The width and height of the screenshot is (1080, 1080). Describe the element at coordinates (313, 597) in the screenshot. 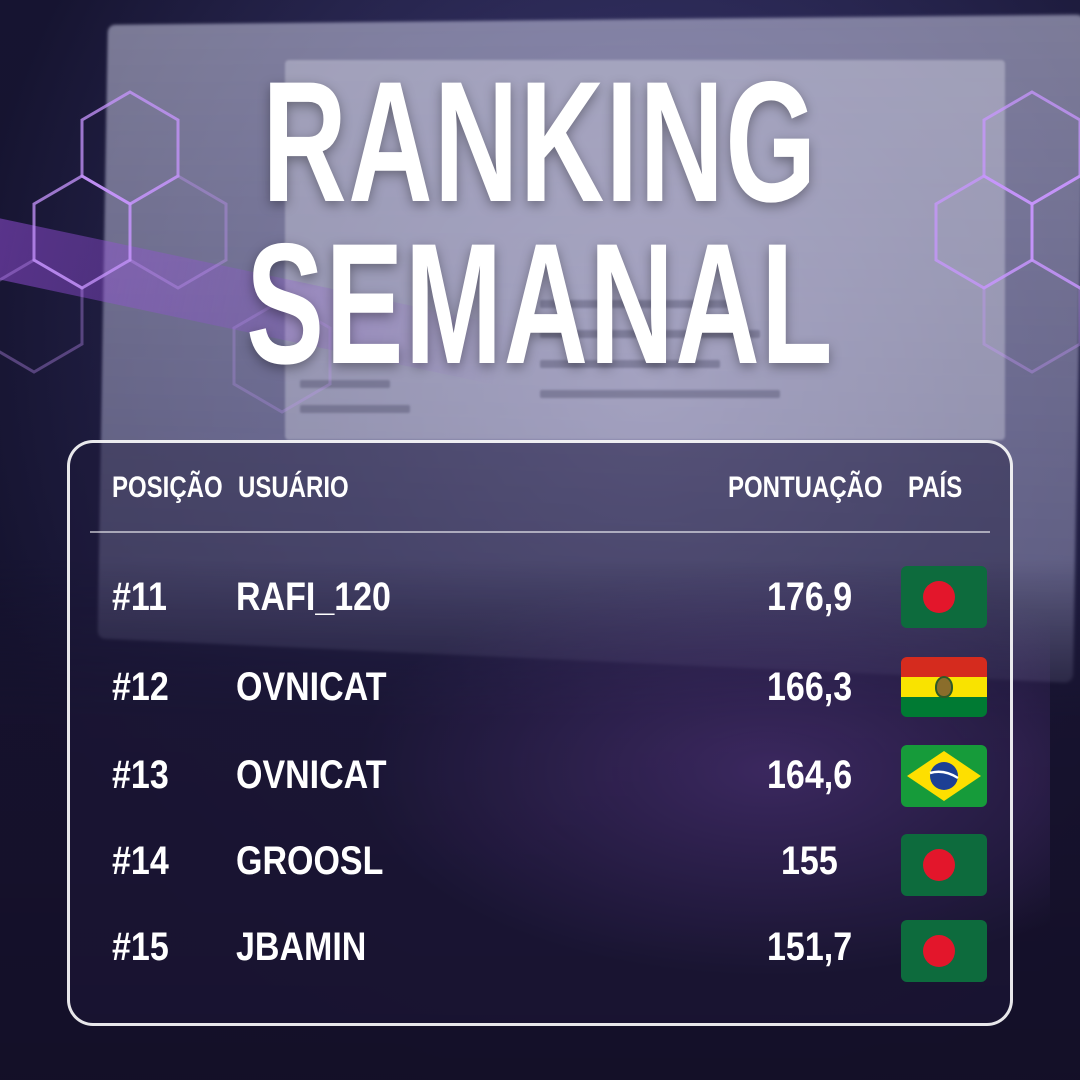

I see `row-user: RAFI_120` at that location.